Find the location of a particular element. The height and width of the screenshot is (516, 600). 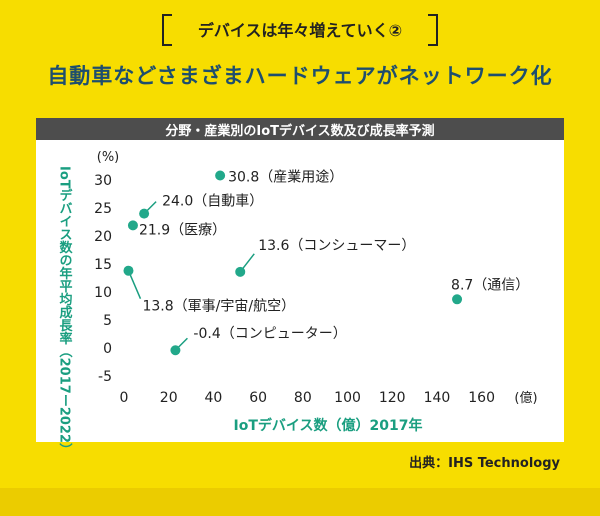

data-label: 21.9（医療） is located at coordinates (182, 229).